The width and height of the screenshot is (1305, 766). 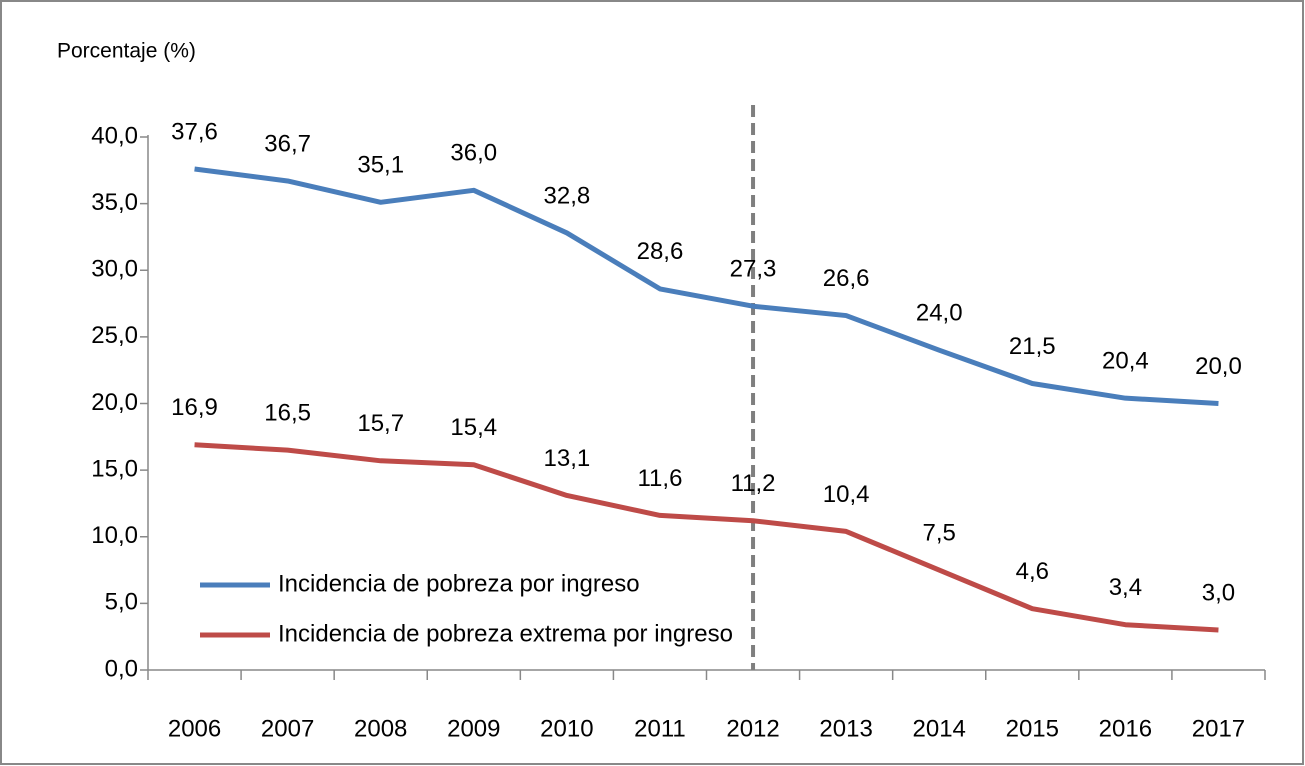 What do you see at coordinates (659, 478) in the screenshot?
I see `data-label: 11,6` at bounding box center [659, 478].